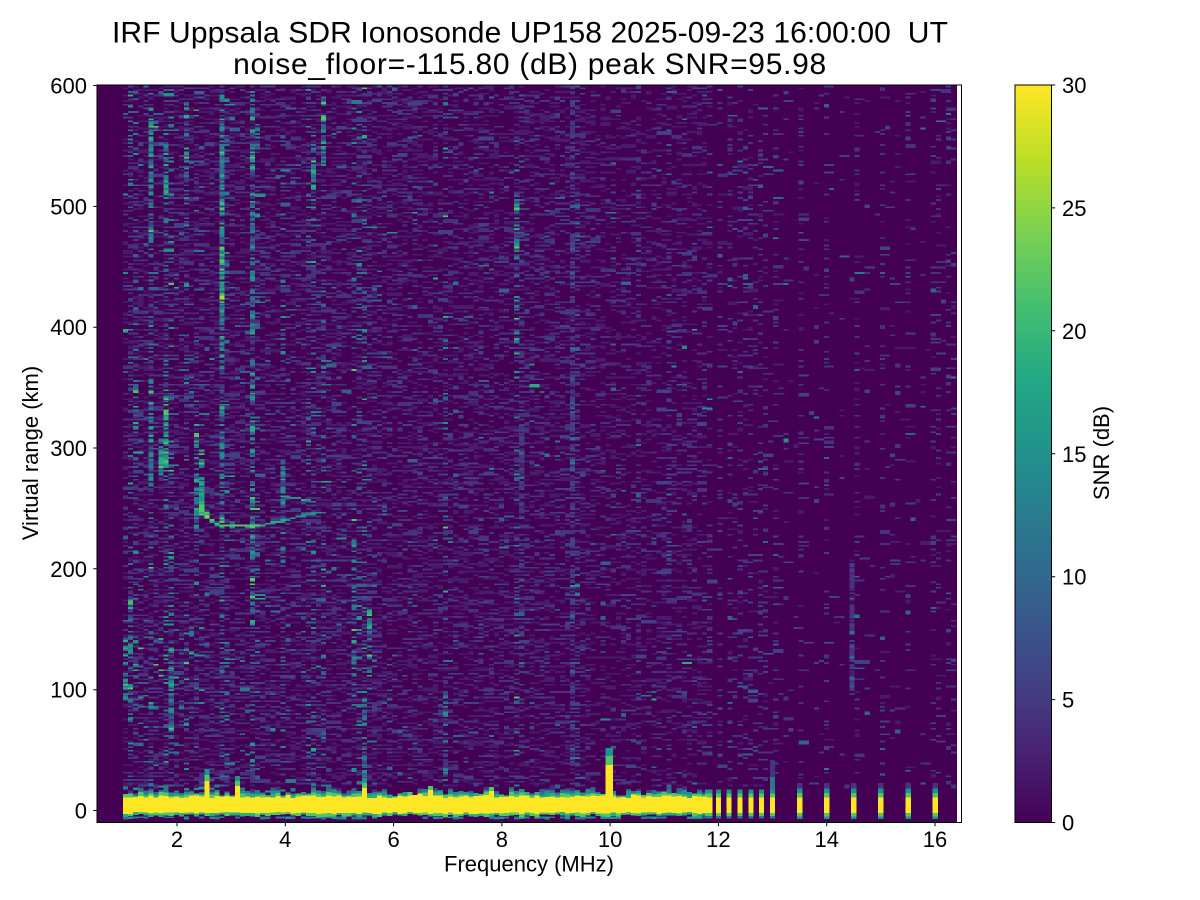  I want to click on svg-text: 4, so click(285, 839).